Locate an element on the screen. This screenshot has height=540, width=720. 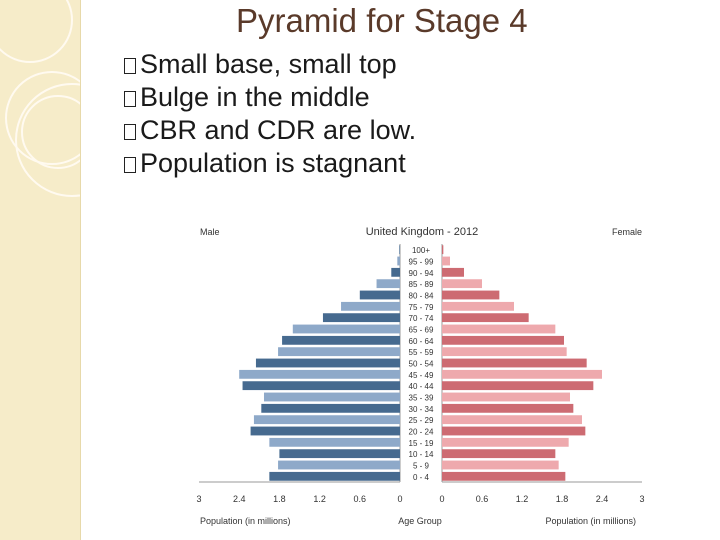
bullet-text: Small base, small top is located at coordinates (268, 64).